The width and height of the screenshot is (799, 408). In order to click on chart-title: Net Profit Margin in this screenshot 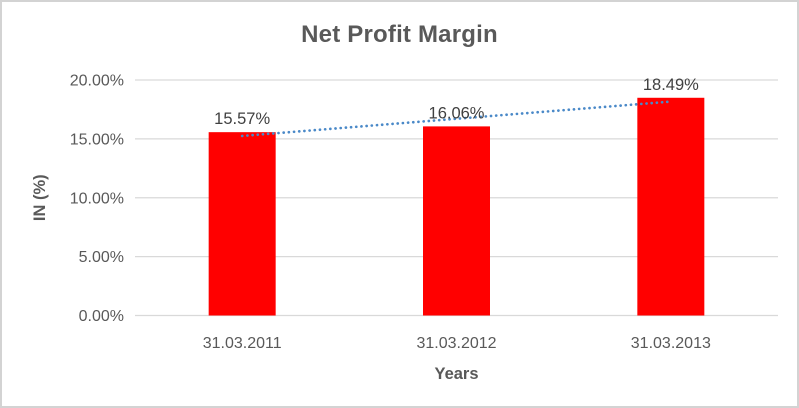, I will do `click(399, 34)`.